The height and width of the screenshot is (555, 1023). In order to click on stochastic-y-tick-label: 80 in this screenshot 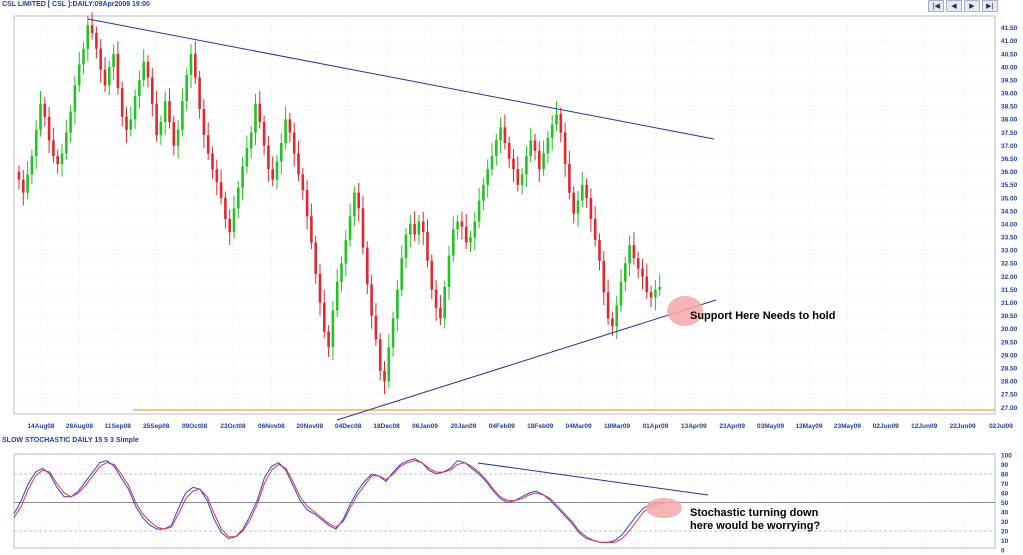, I will do `click(1005, 474)`.